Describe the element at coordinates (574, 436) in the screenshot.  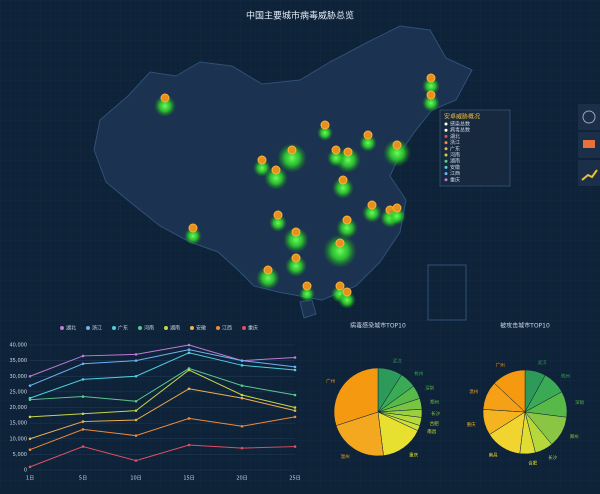
I see `slice-label: 郑州` at that location.